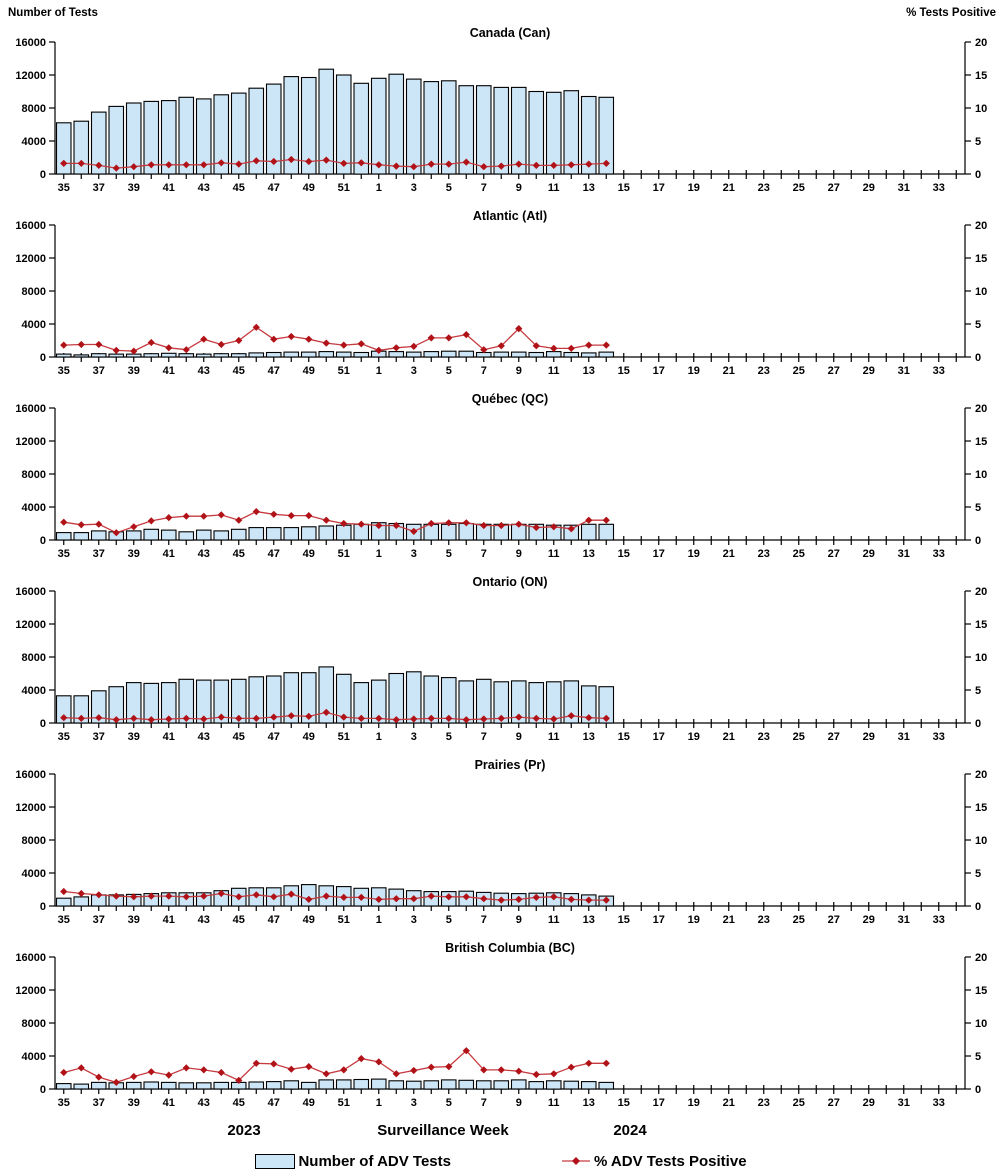 The width and height of the screenshot is (1002, 1176). I want to click on svg-text: 11, so click(554, 1103).